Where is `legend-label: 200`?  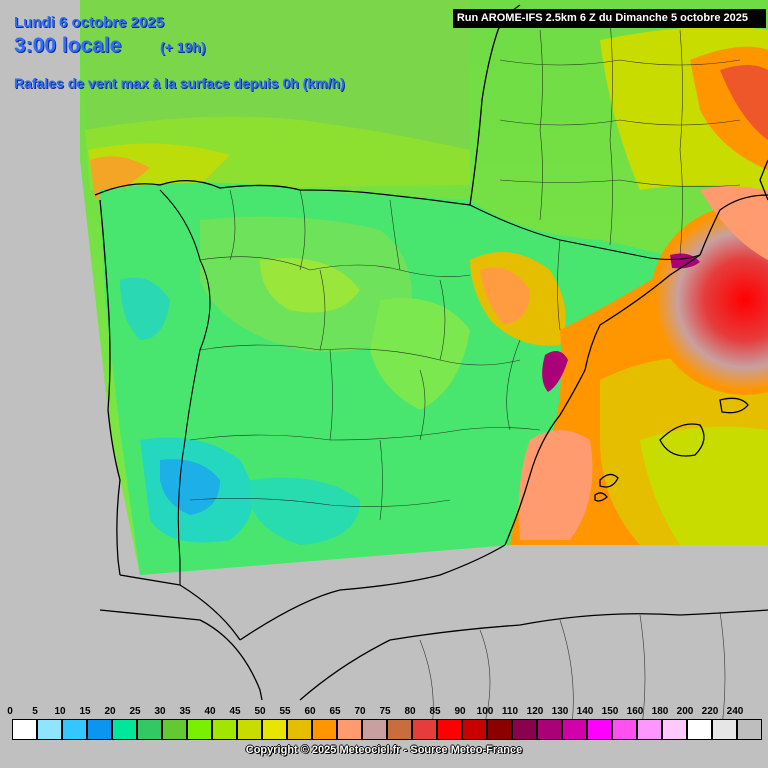 legend-label: 200 is located at coordinates (685, 711).